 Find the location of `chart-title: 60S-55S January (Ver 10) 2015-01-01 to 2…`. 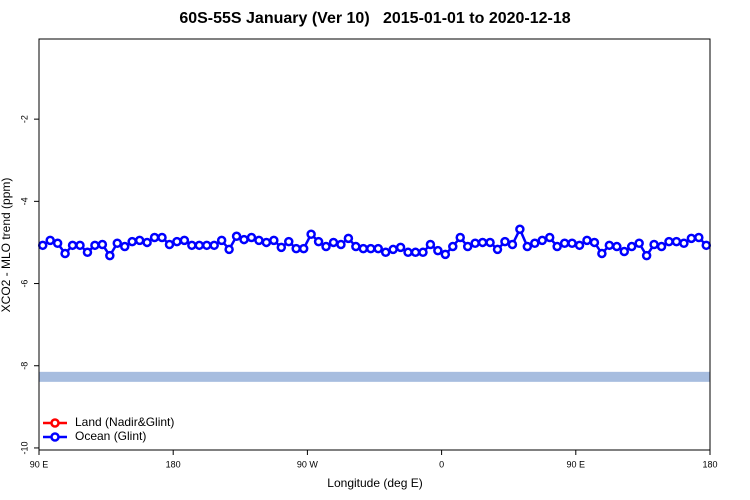

chart-title: 60S-55S January (Ver 10) 2015-01-01 to 2… is located at coordinates (374, 18).